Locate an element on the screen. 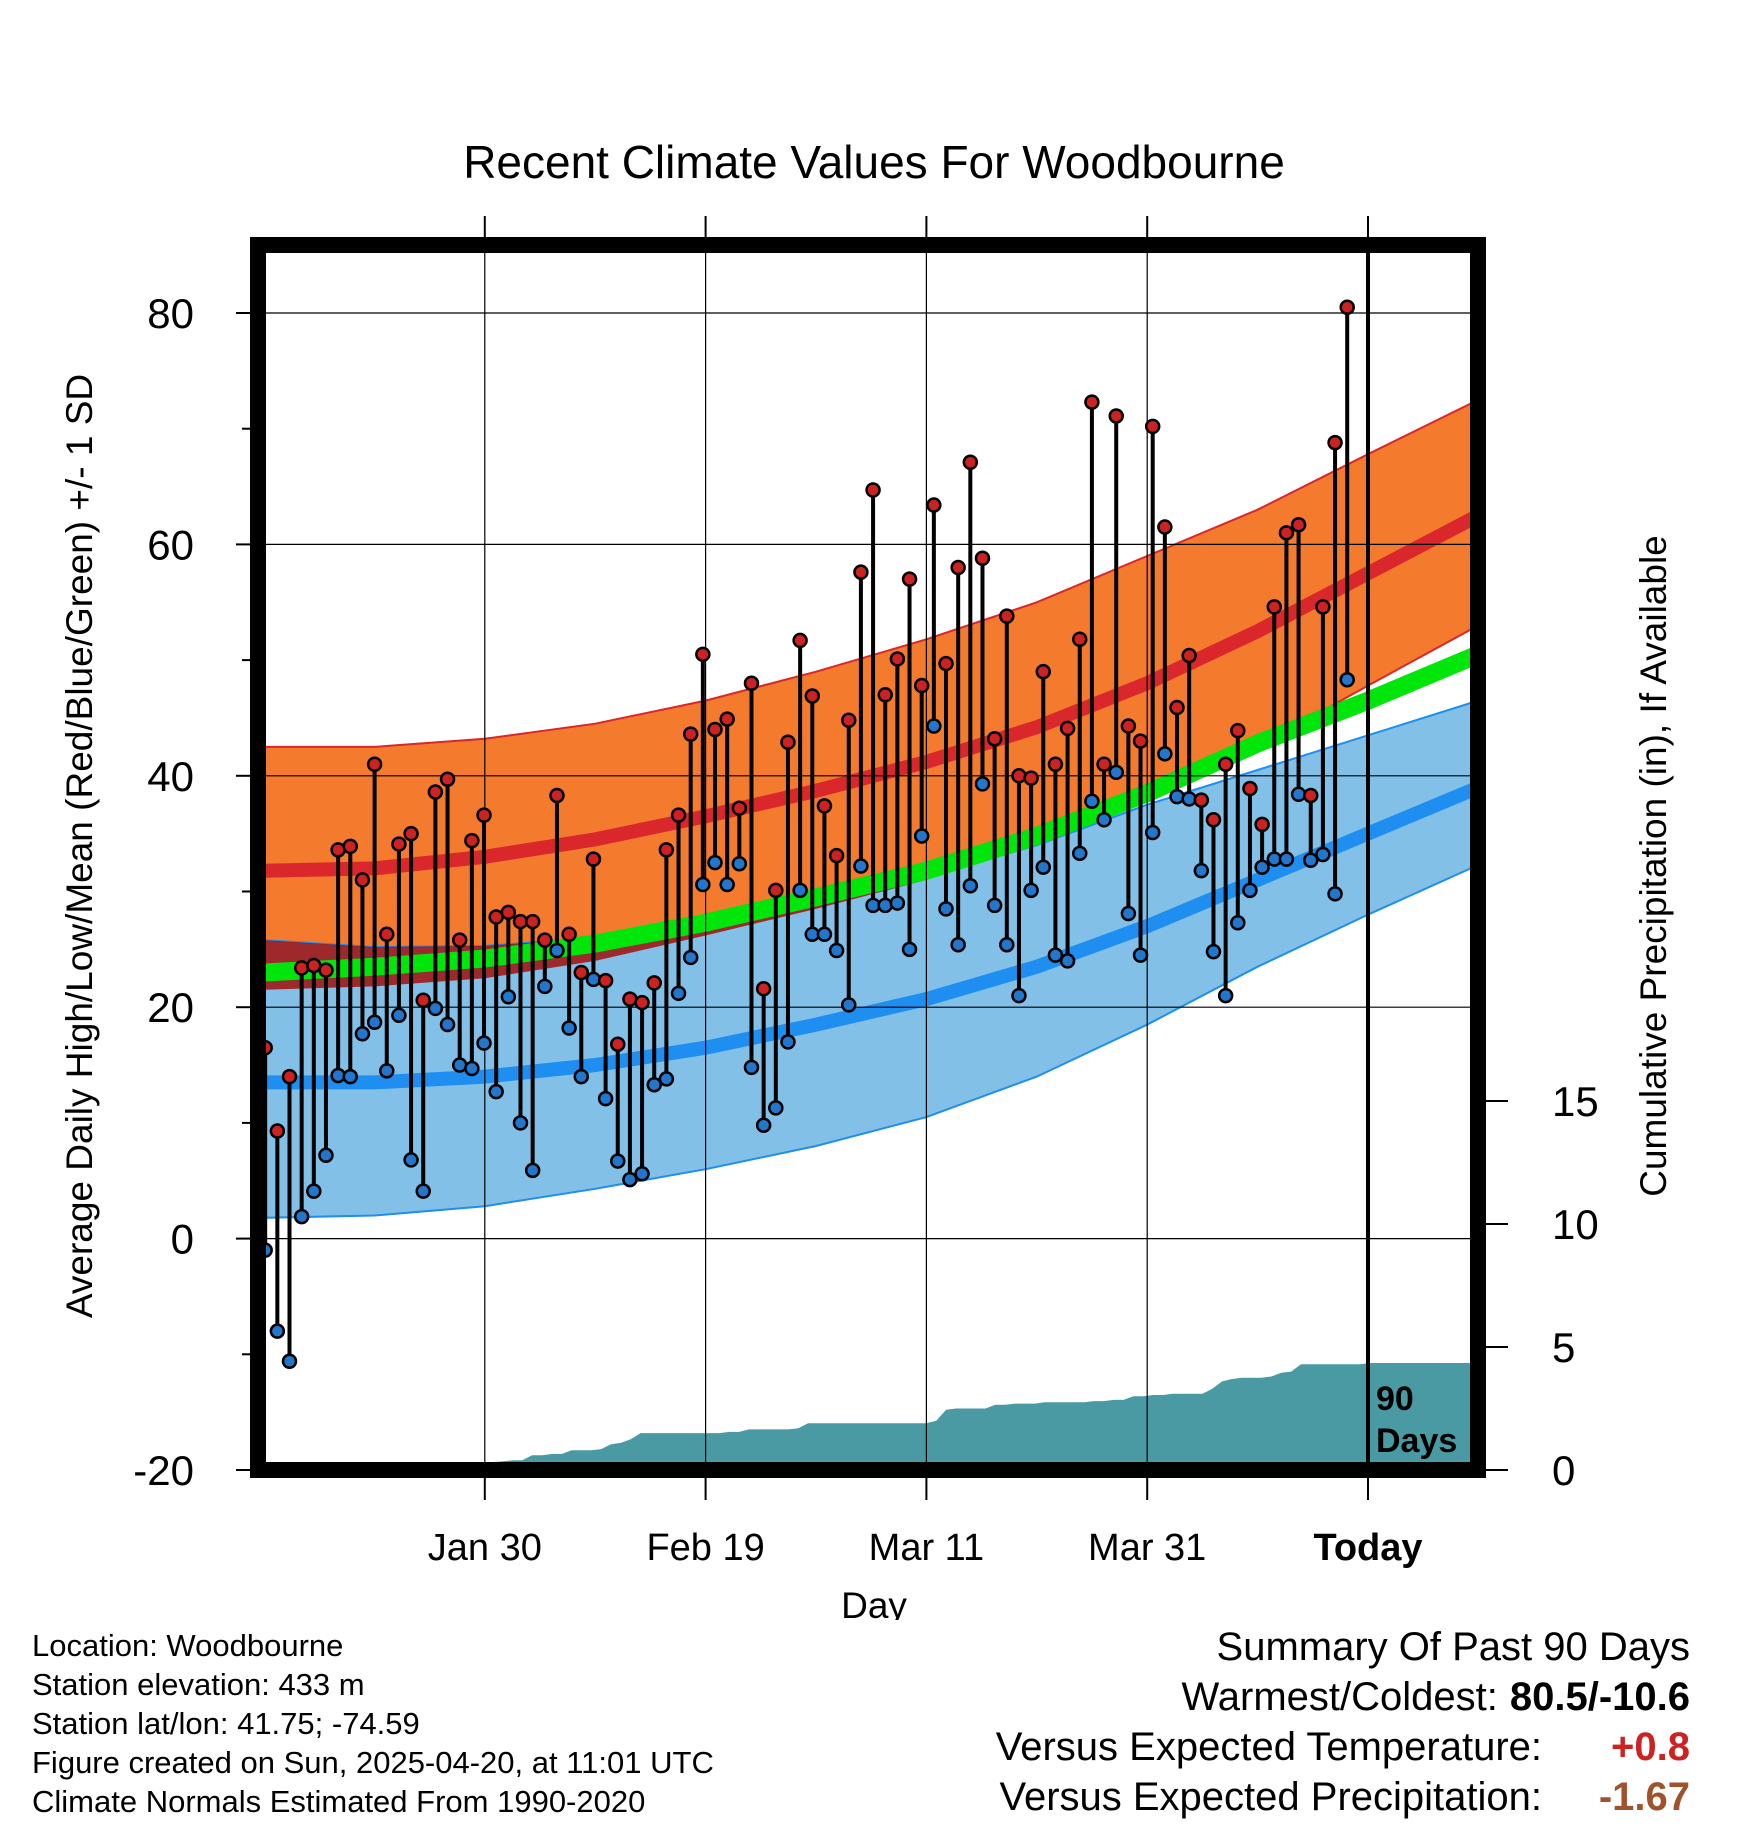 This screenshot has width=1748, height=1828. today-label-days-count: 90 is located at coordinates (1395, 1399).